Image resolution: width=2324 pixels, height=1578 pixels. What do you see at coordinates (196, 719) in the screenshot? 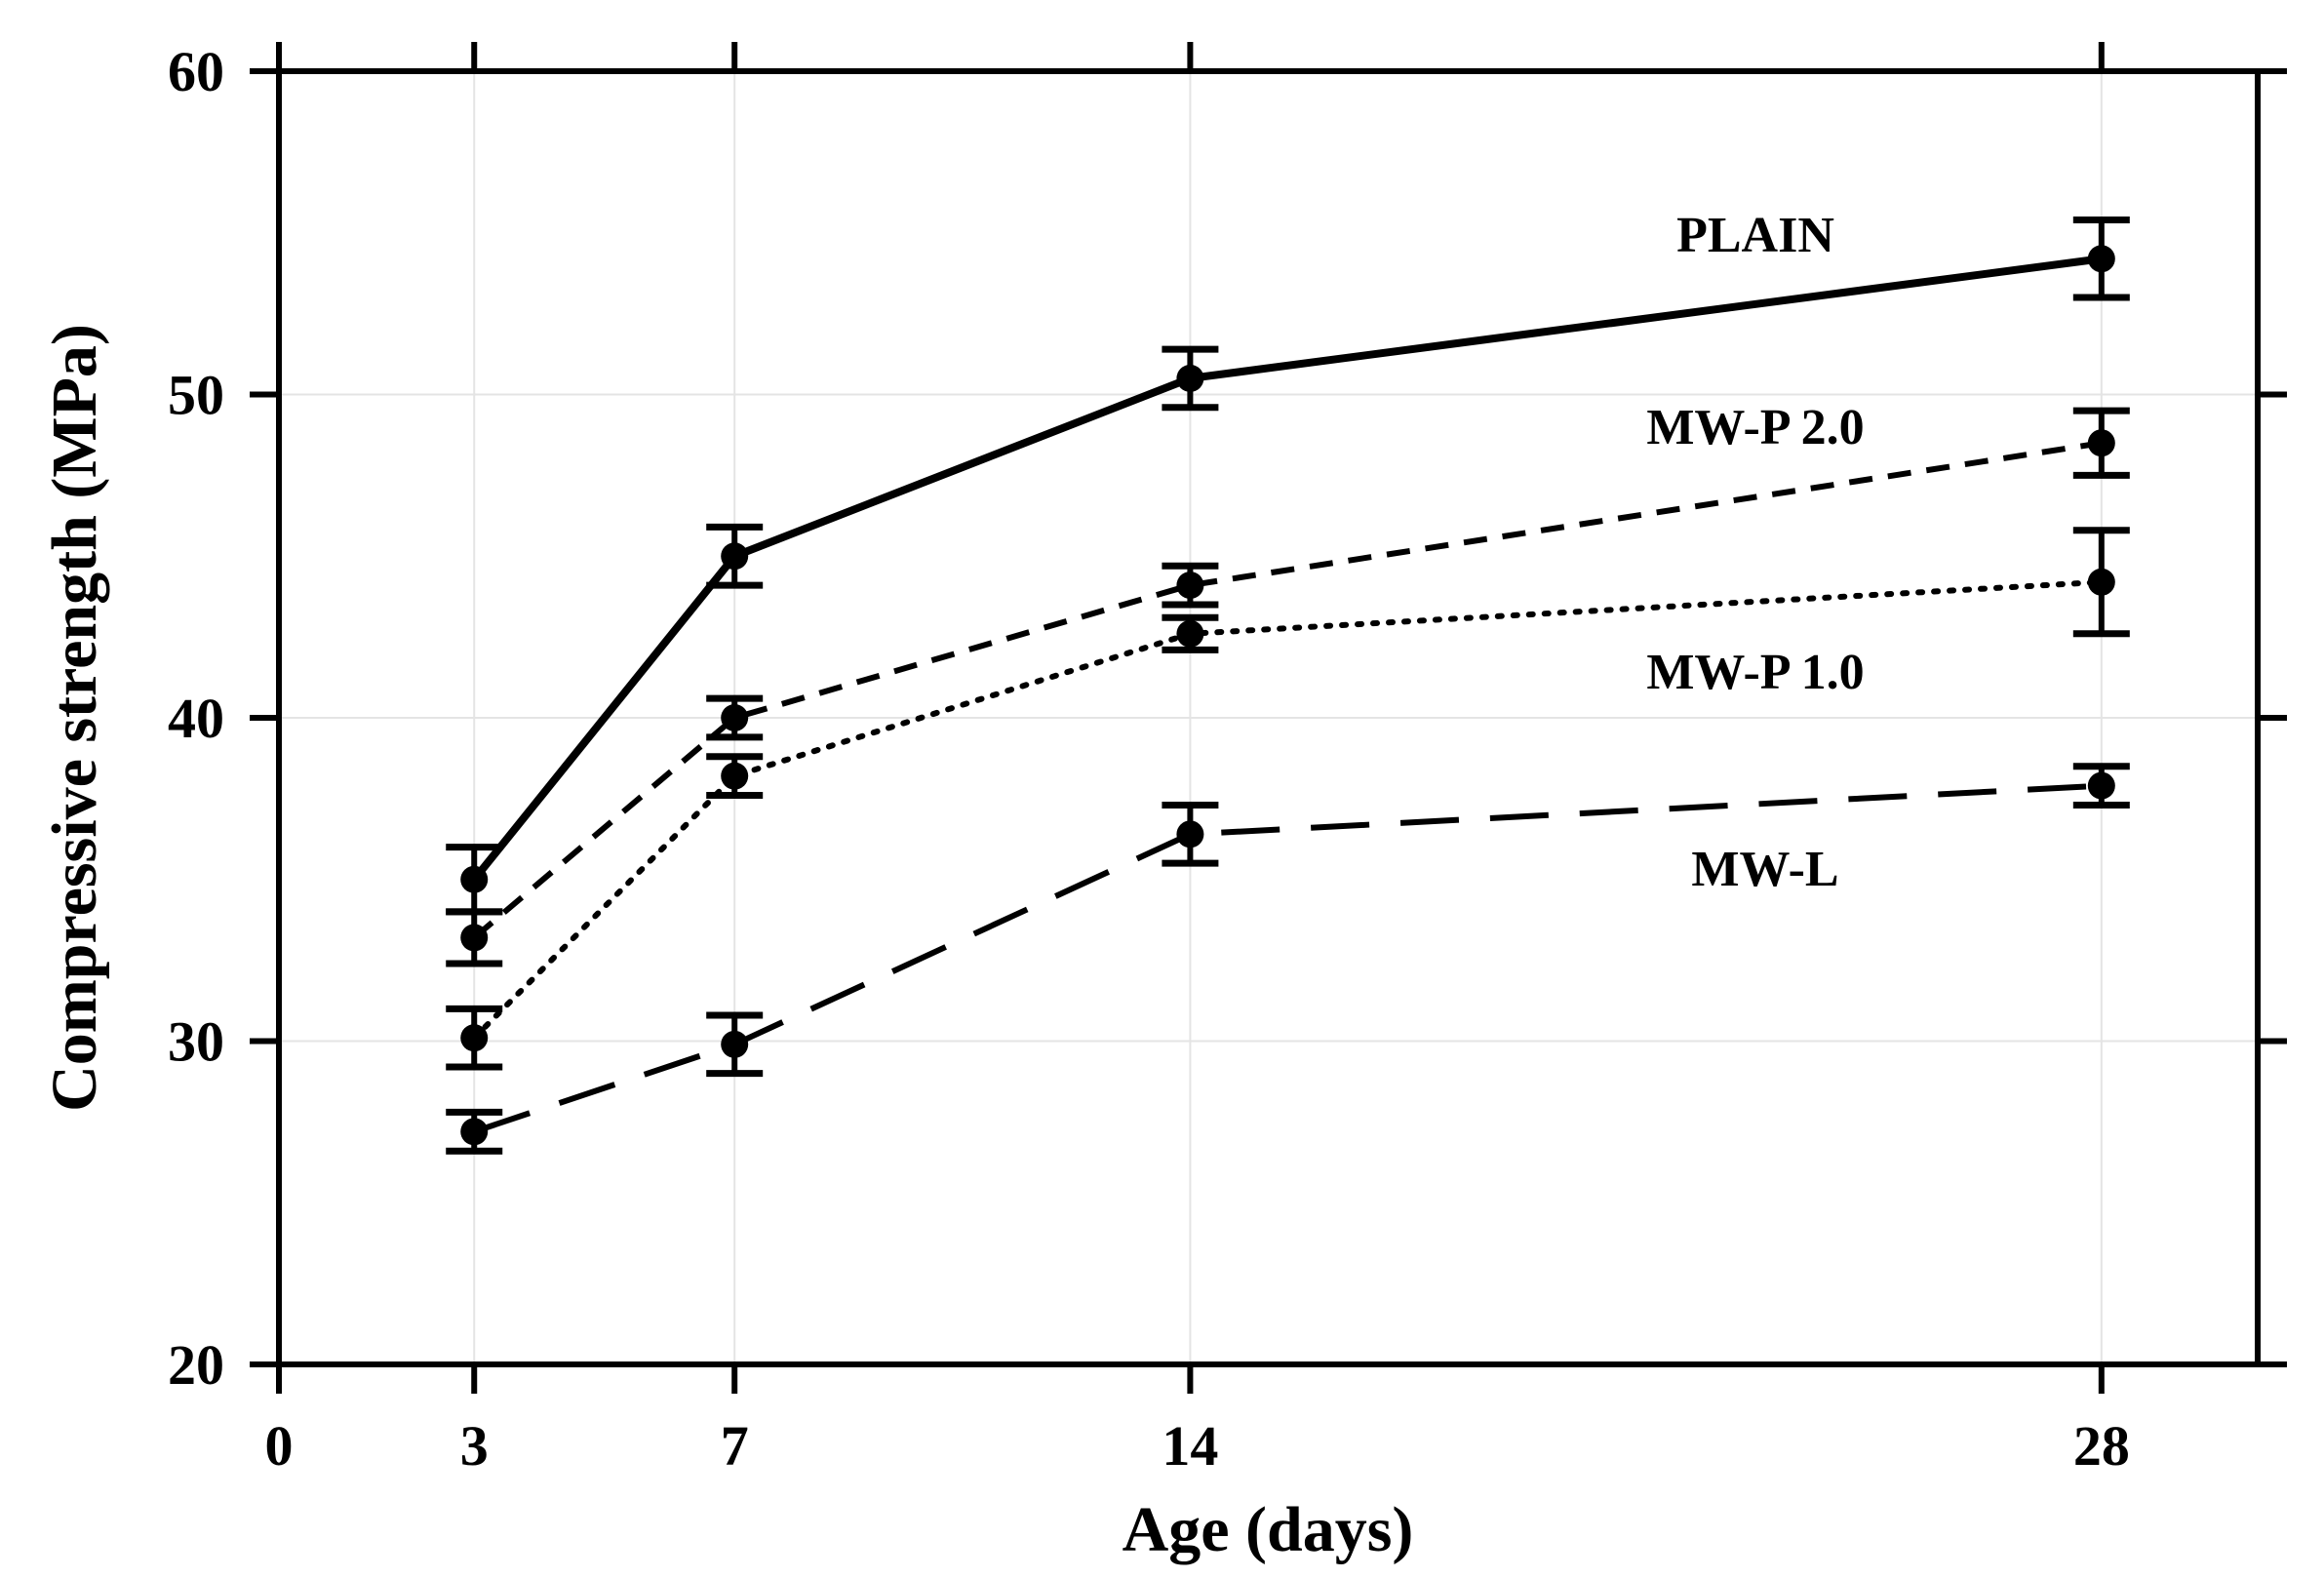
I see `y-tick-label: 40` at bounding box center [196, 719].